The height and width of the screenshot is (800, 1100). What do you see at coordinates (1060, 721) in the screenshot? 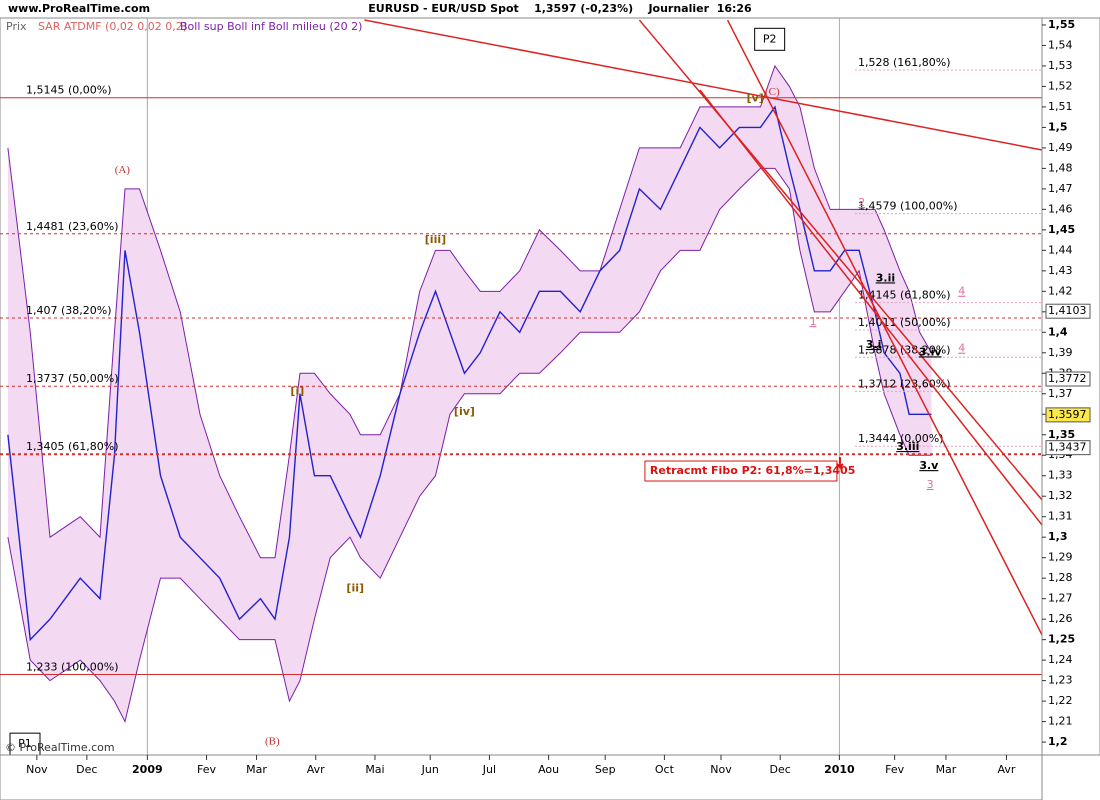
I see `y-tick-label: 1,21` at bounding box center [1060, 721].